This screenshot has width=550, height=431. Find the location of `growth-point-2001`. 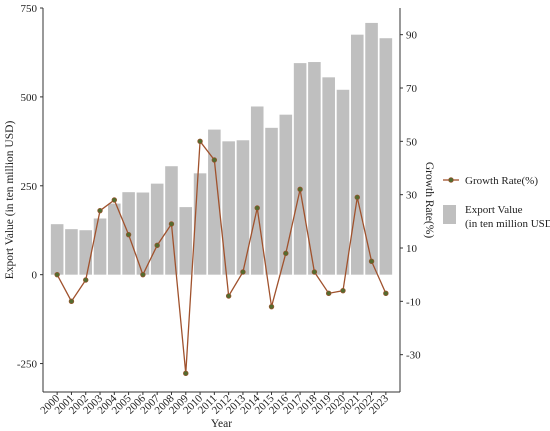

growth-point-2001 is located at coordinates (71, 301).